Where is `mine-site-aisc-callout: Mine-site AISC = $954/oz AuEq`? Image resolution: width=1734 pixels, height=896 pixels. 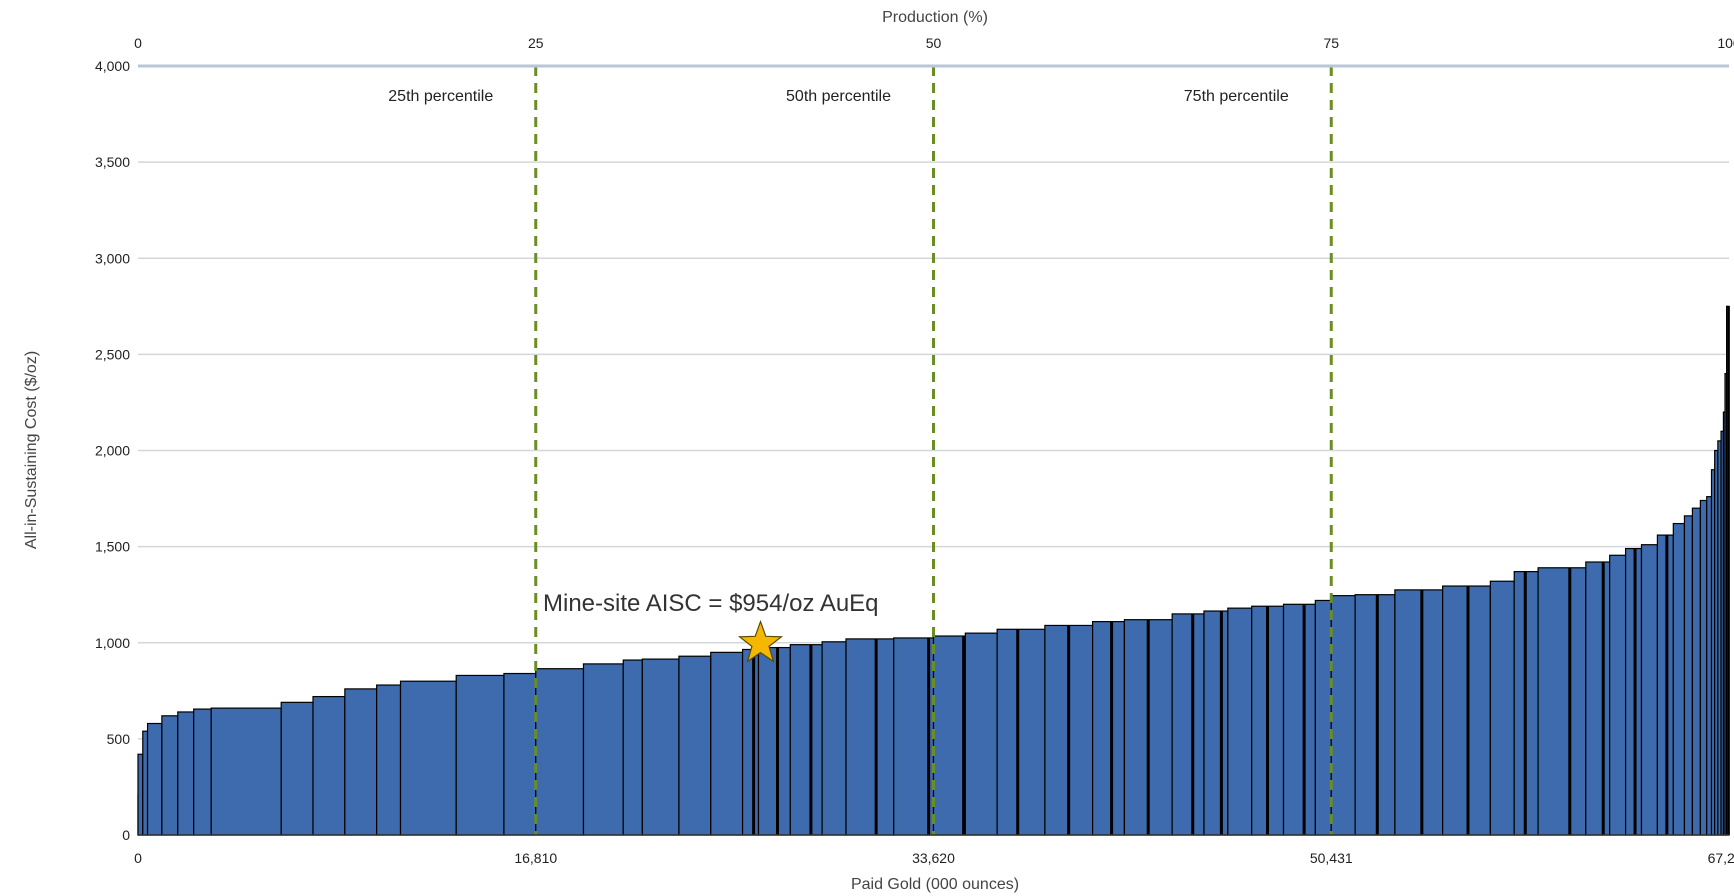 mine-site-aisc-callout: Mine-site AISC = $954/oz AuEq is located at coordinates (711, 603).